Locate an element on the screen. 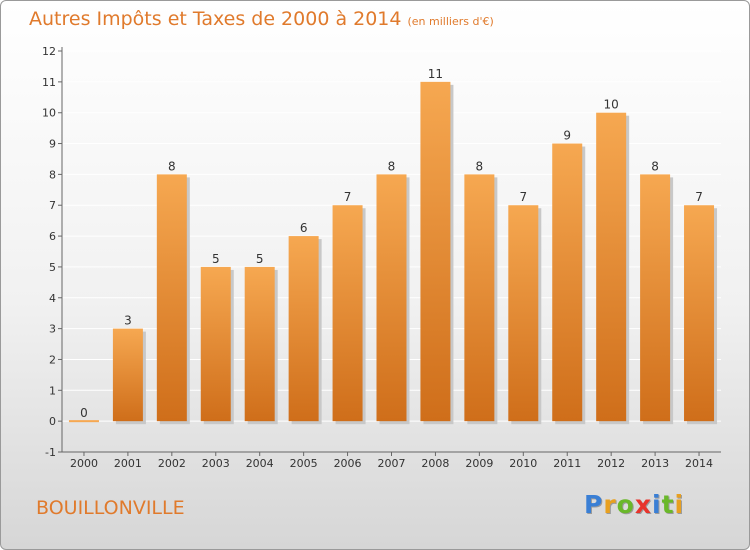  data-label: 10 is located at coordinates (611, 105).